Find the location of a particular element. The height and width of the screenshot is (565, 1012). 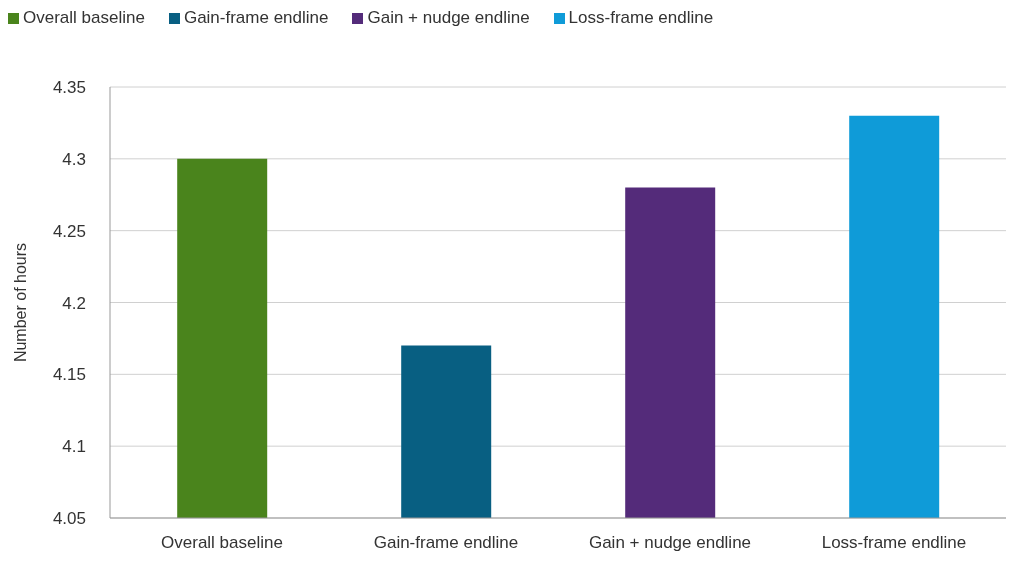

y-tick-label: 4.2 is located at coordinates (74, 303).